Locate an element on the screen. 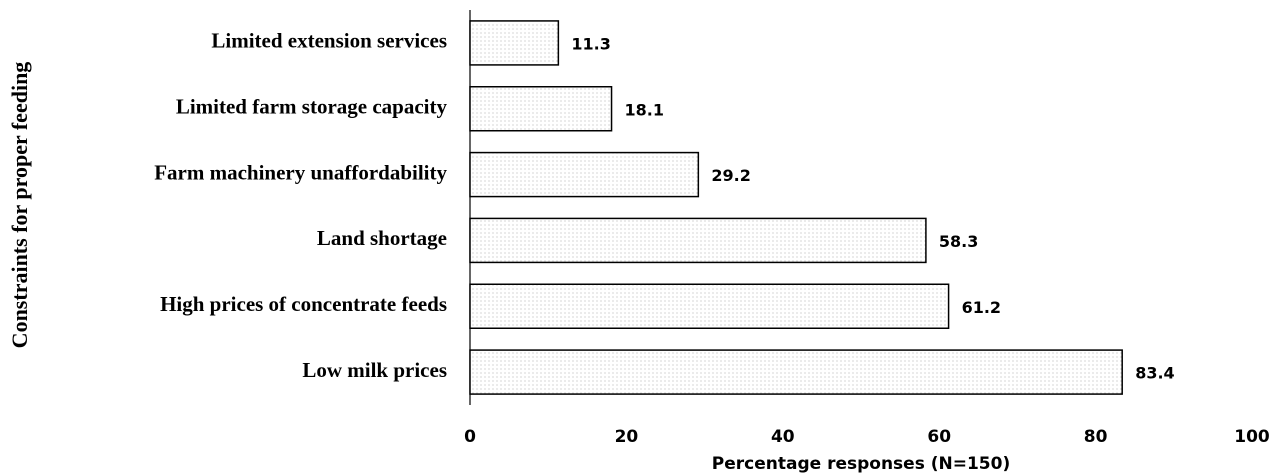  value-label: 29.2 is located at coordinates (730, 175).